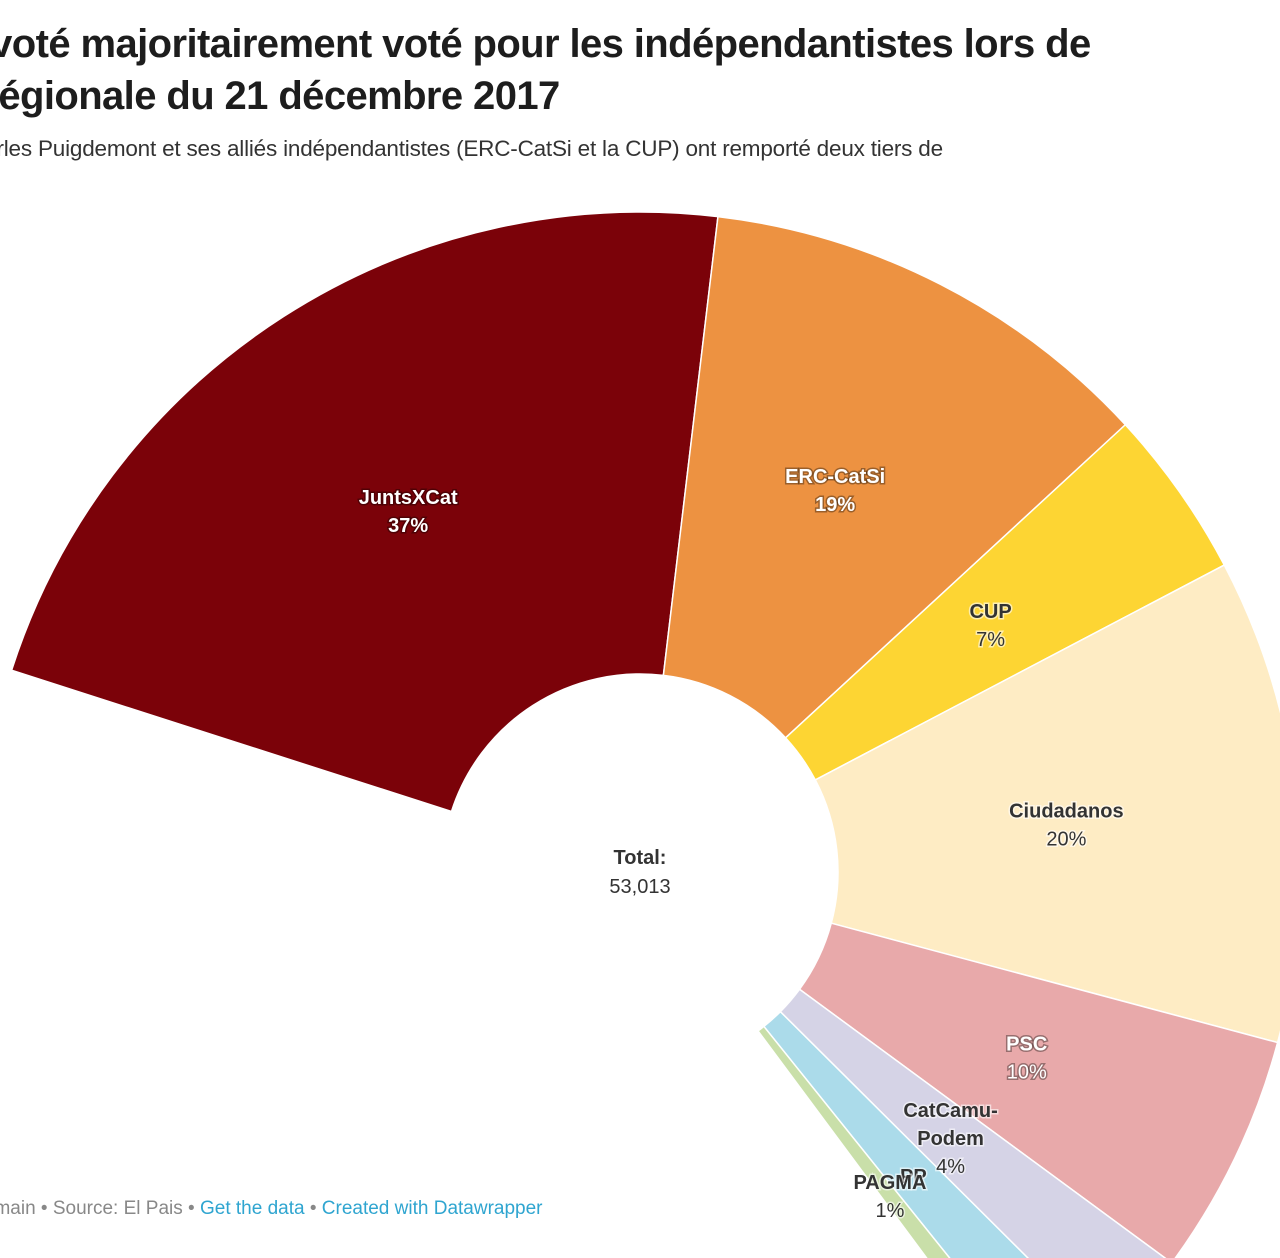  I want to click on slice-label-name: Ciudadanos, so click(1066, 811).